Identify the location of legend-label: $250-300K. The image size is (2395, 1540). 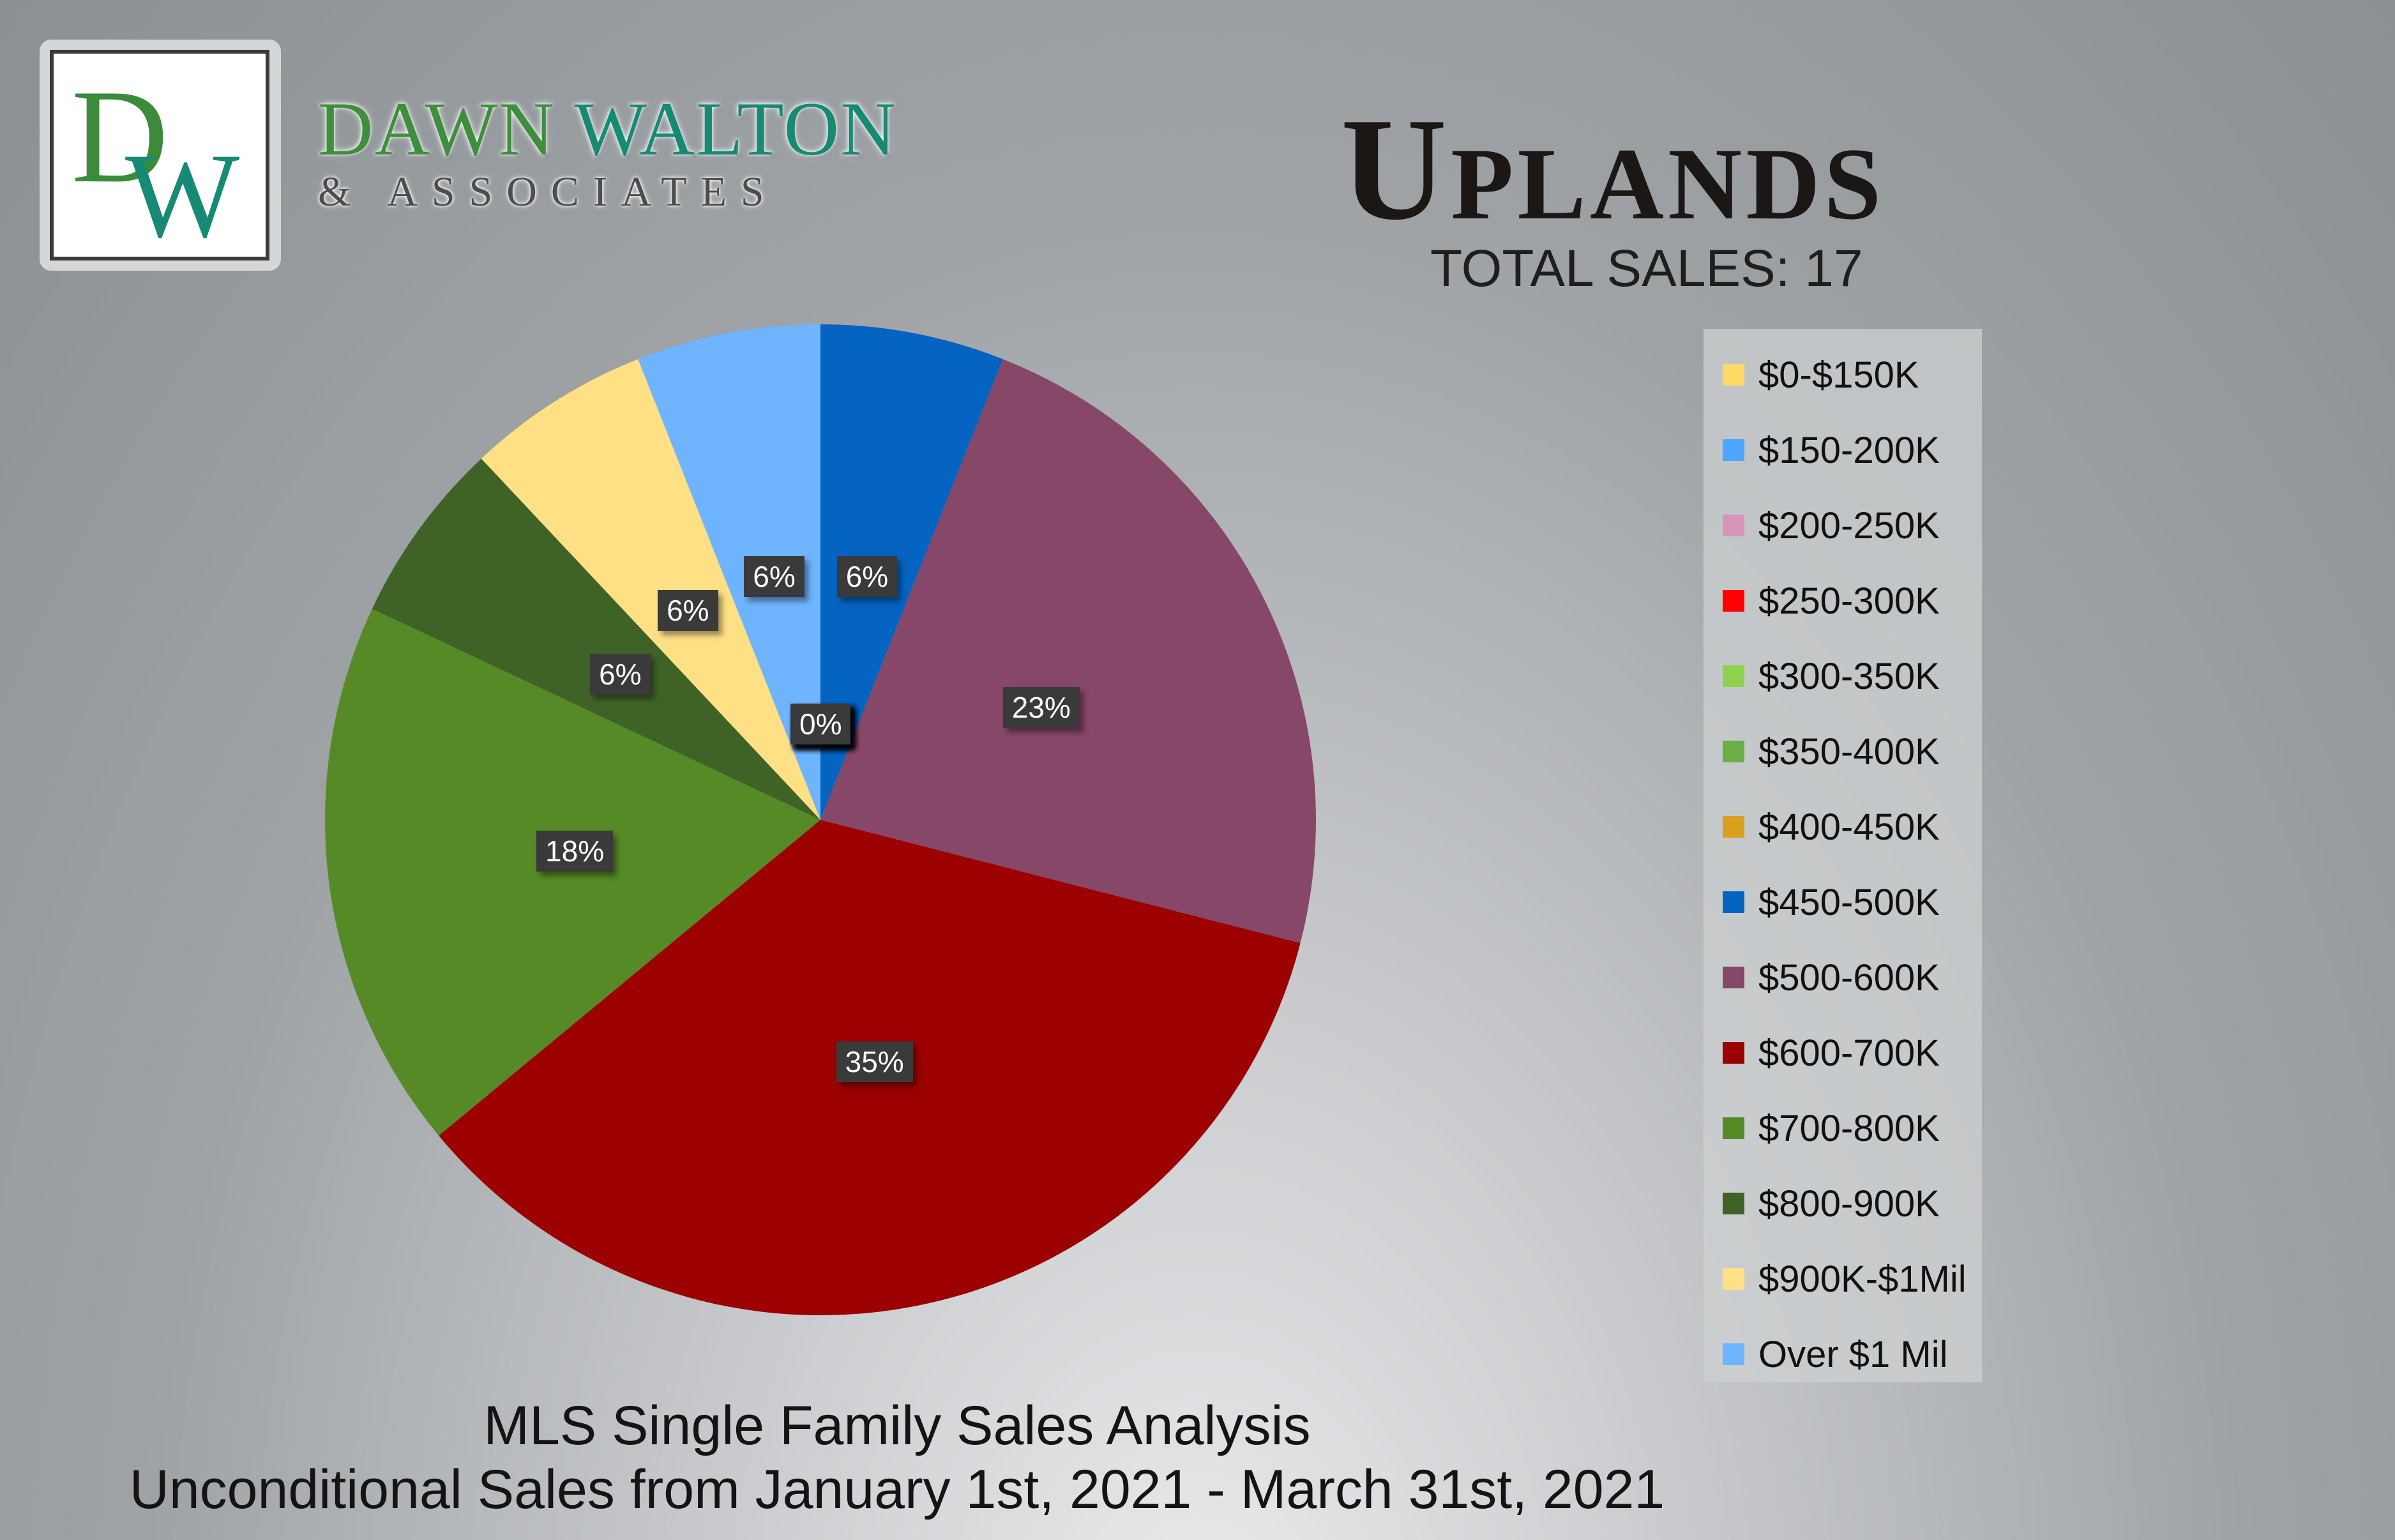
(1849, 601).